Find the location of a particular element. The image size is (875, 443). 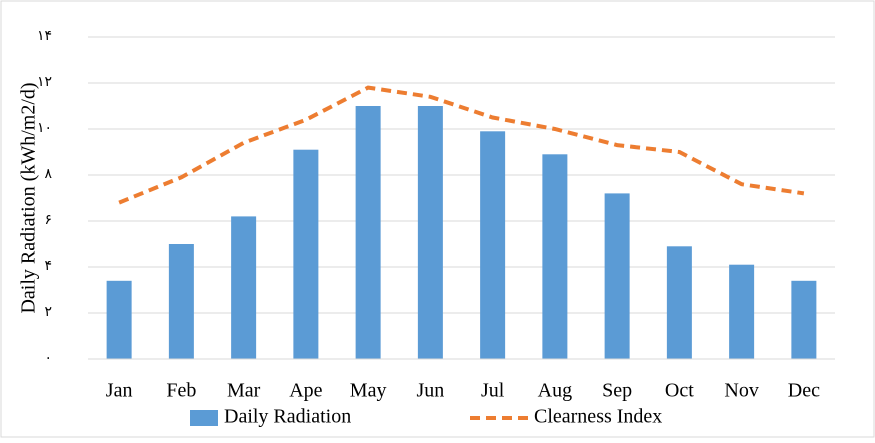

x-tick-label: Nov is located at coordinates (741, 391).